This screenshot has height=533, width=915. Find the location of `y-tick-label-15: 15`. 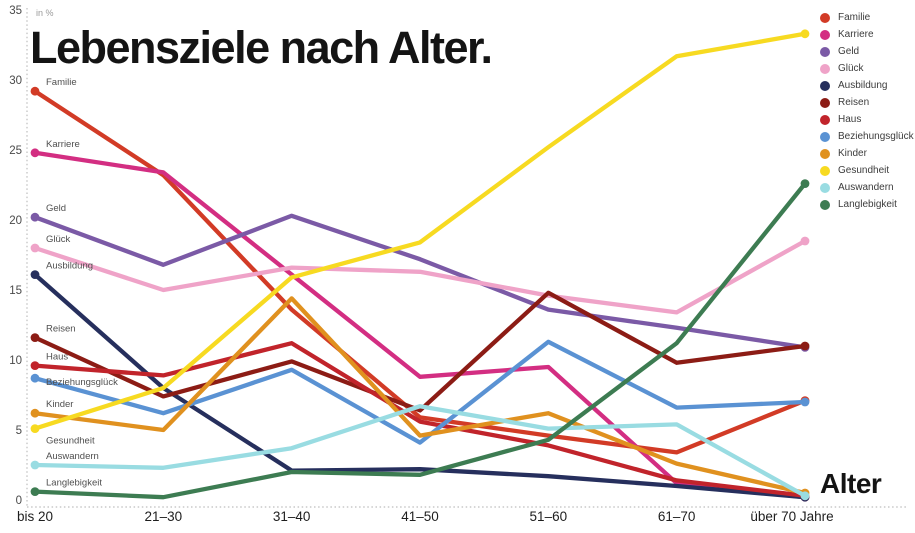

y-tick-label-15: 15 is located at coordinates (15, 291).